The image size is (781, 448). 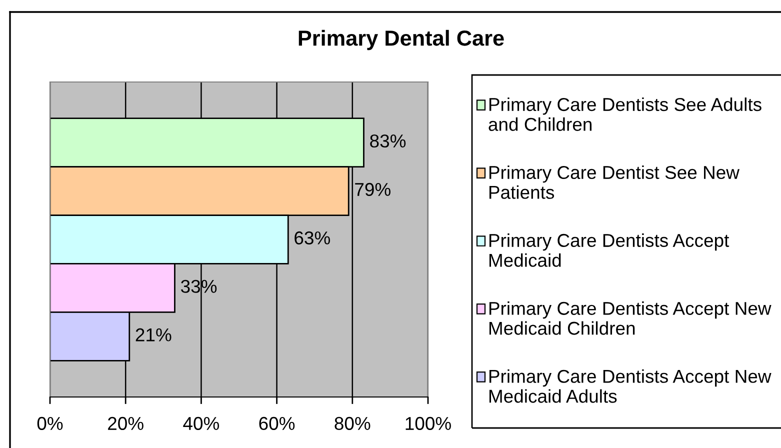 What do you see at coordinates (630, 318) in the screenshot?
I see `legend-label: Primary Care Dentists Accept New Medicaid Children` at bounding box center [630, 318].